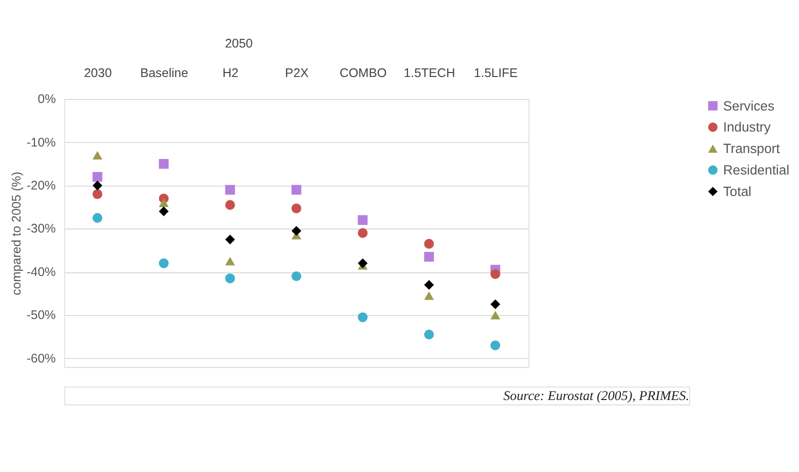  I want to click on legend-label: Transport, so click(751, 148).